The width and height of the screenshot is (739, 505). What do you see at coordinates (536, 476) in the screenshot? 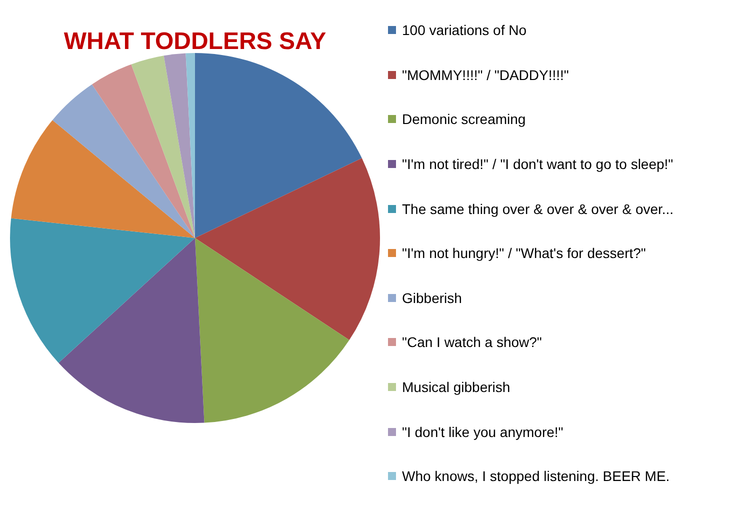
I see `legend-label: Who knows, I stopped listening. BEER ME.` at bounding box center [536, 476].